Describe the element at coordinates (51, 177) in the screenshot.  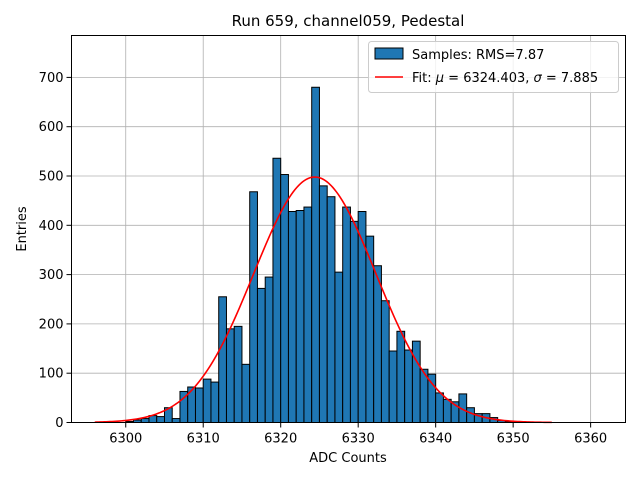
I see `y-tick-label: 500` at that location.